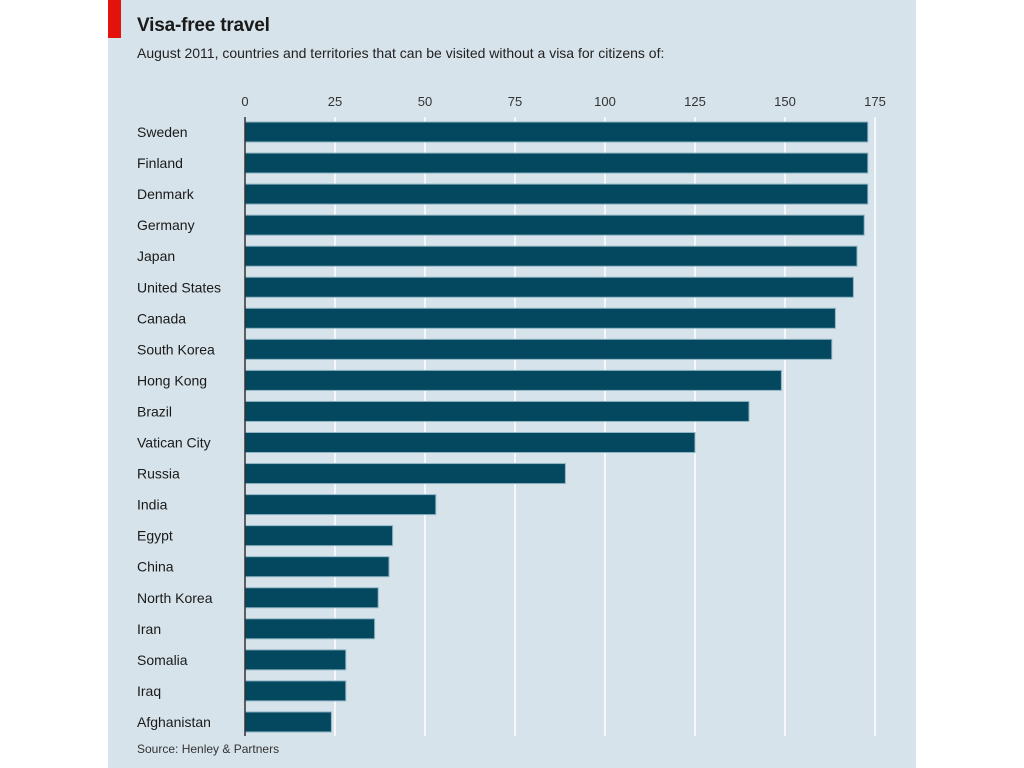 The image size is (1024, 768). Describe the element at coordinates (155, 567) in the screenshot. I see `category-label: China` at that location.